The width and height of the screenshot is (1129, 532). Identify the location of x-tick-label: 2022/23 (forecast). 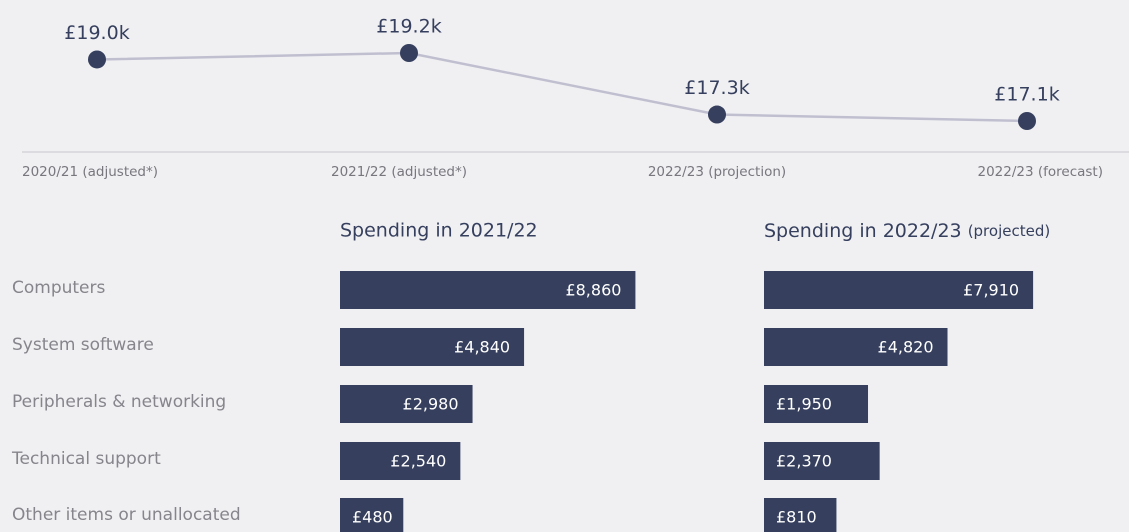
(1040, 172).